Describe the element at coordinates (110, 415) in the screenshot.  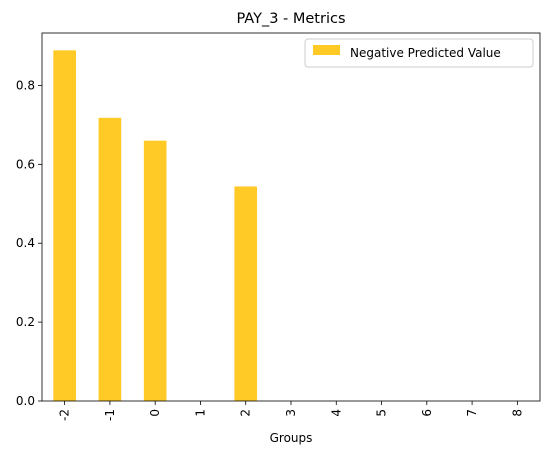
I see `x-tick-label: -1` at that location.